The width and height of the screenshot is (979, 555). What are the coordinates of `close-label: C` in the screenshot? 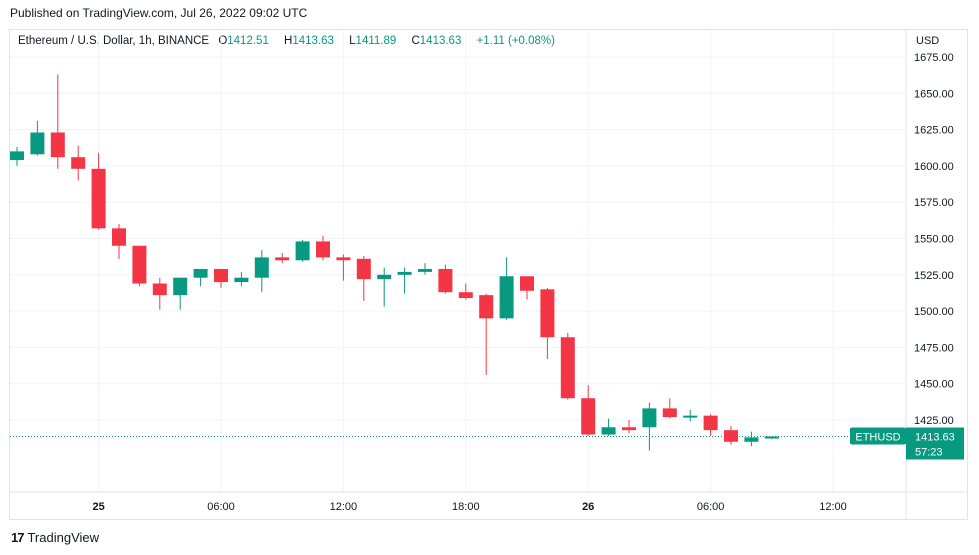 It's located at (415, 41).